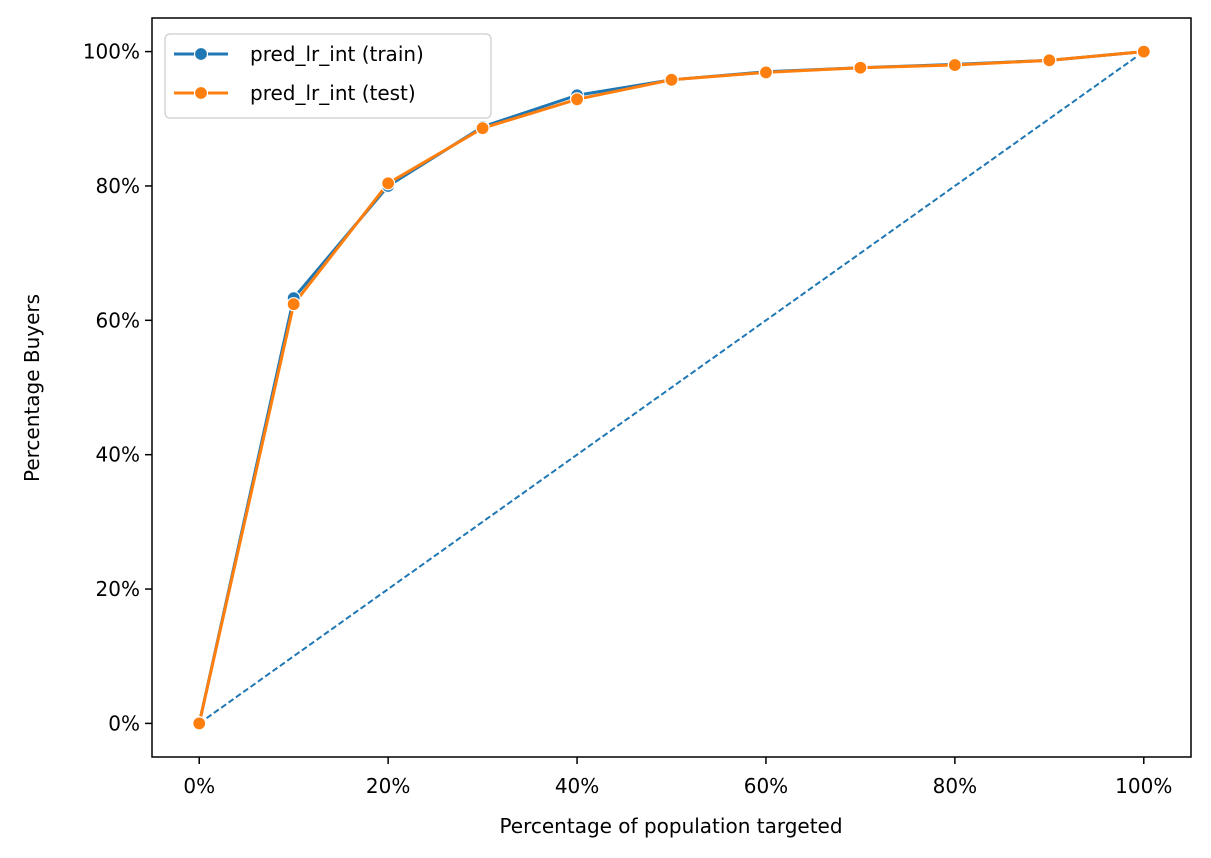 The width and height of the screenshot is (1211, 858). Describe the element at coordinates (333, 93) in the screenshot. I see `legend-label-test: pred_lr_int (test)` at that location.